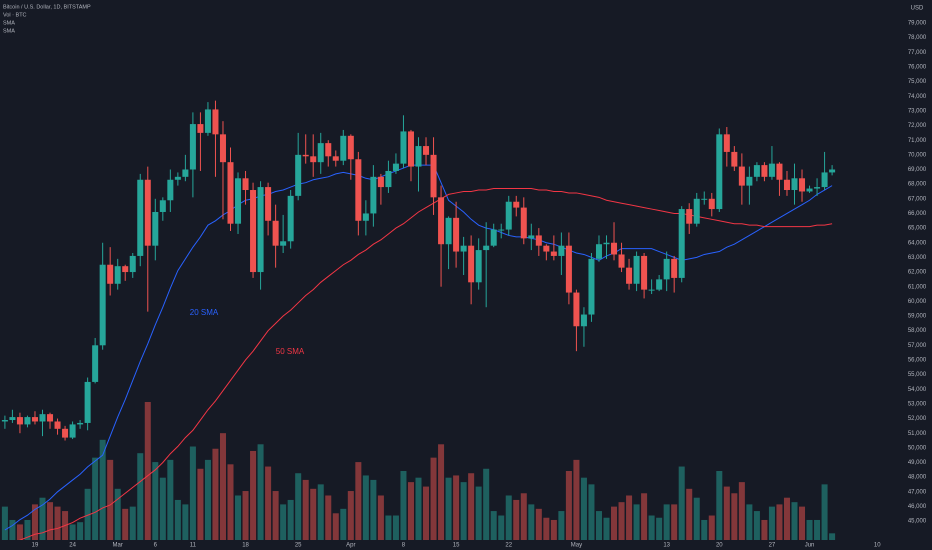  I want to click on y-tick-label: 62,000, so click(917, 273).